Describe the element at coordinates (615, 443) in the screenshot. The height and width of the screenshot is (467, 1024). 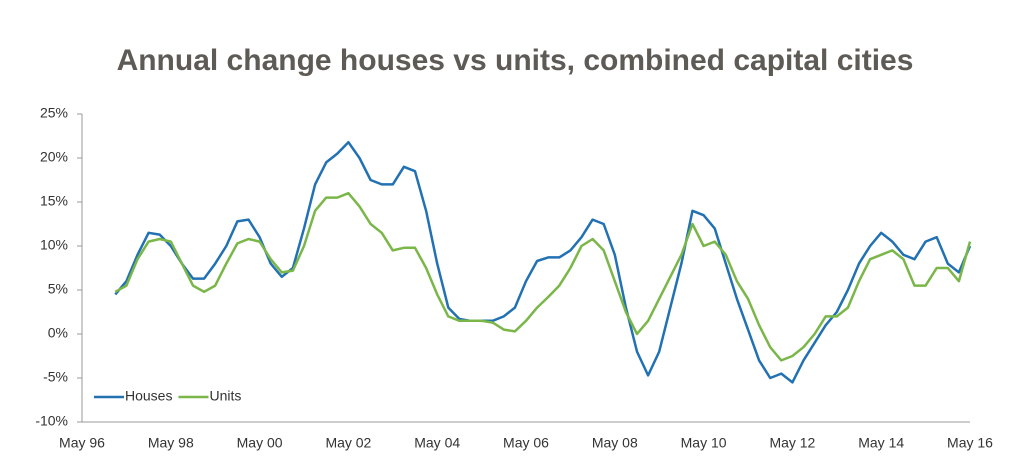
I see `x-tick-label: May 08` at that location.